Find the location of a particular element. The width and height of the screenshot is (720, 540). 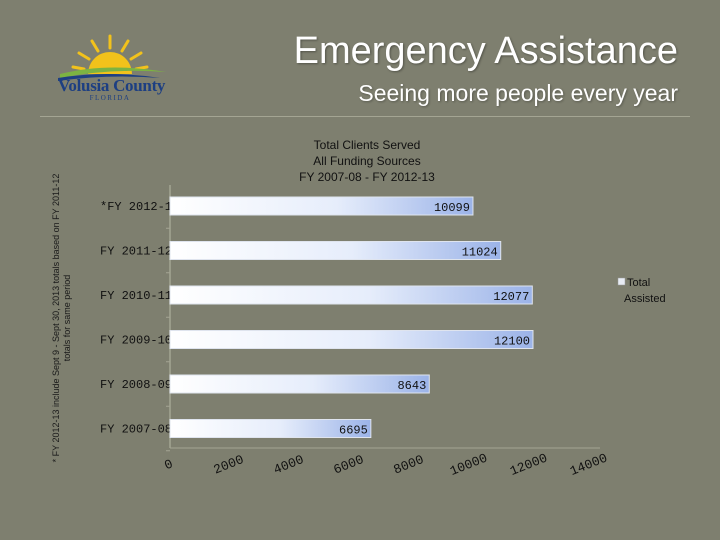

legend-label-line-1: Total is located at coordinates (638, 283).